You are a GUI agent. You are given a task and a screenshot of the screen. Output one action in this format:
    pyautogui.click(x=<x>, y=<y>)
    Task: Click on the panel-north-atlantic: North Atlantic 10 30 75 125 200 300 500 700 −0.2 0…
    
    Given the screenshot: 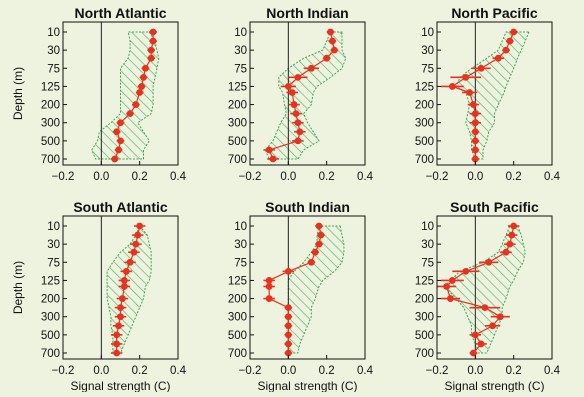 What is the action you would take?
    pyautogui.click(x=99, y=94)
    